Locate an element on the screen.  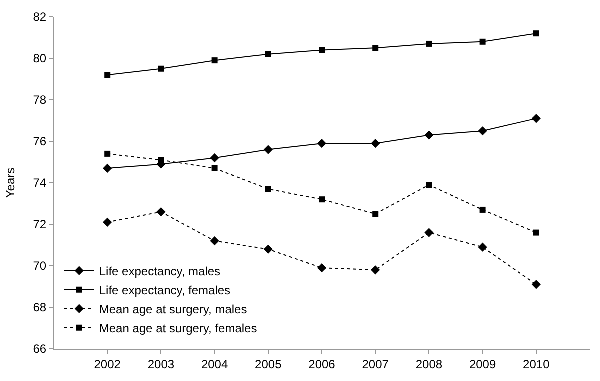
x-tick-label: 2010 is located at coordinates (536, 364).